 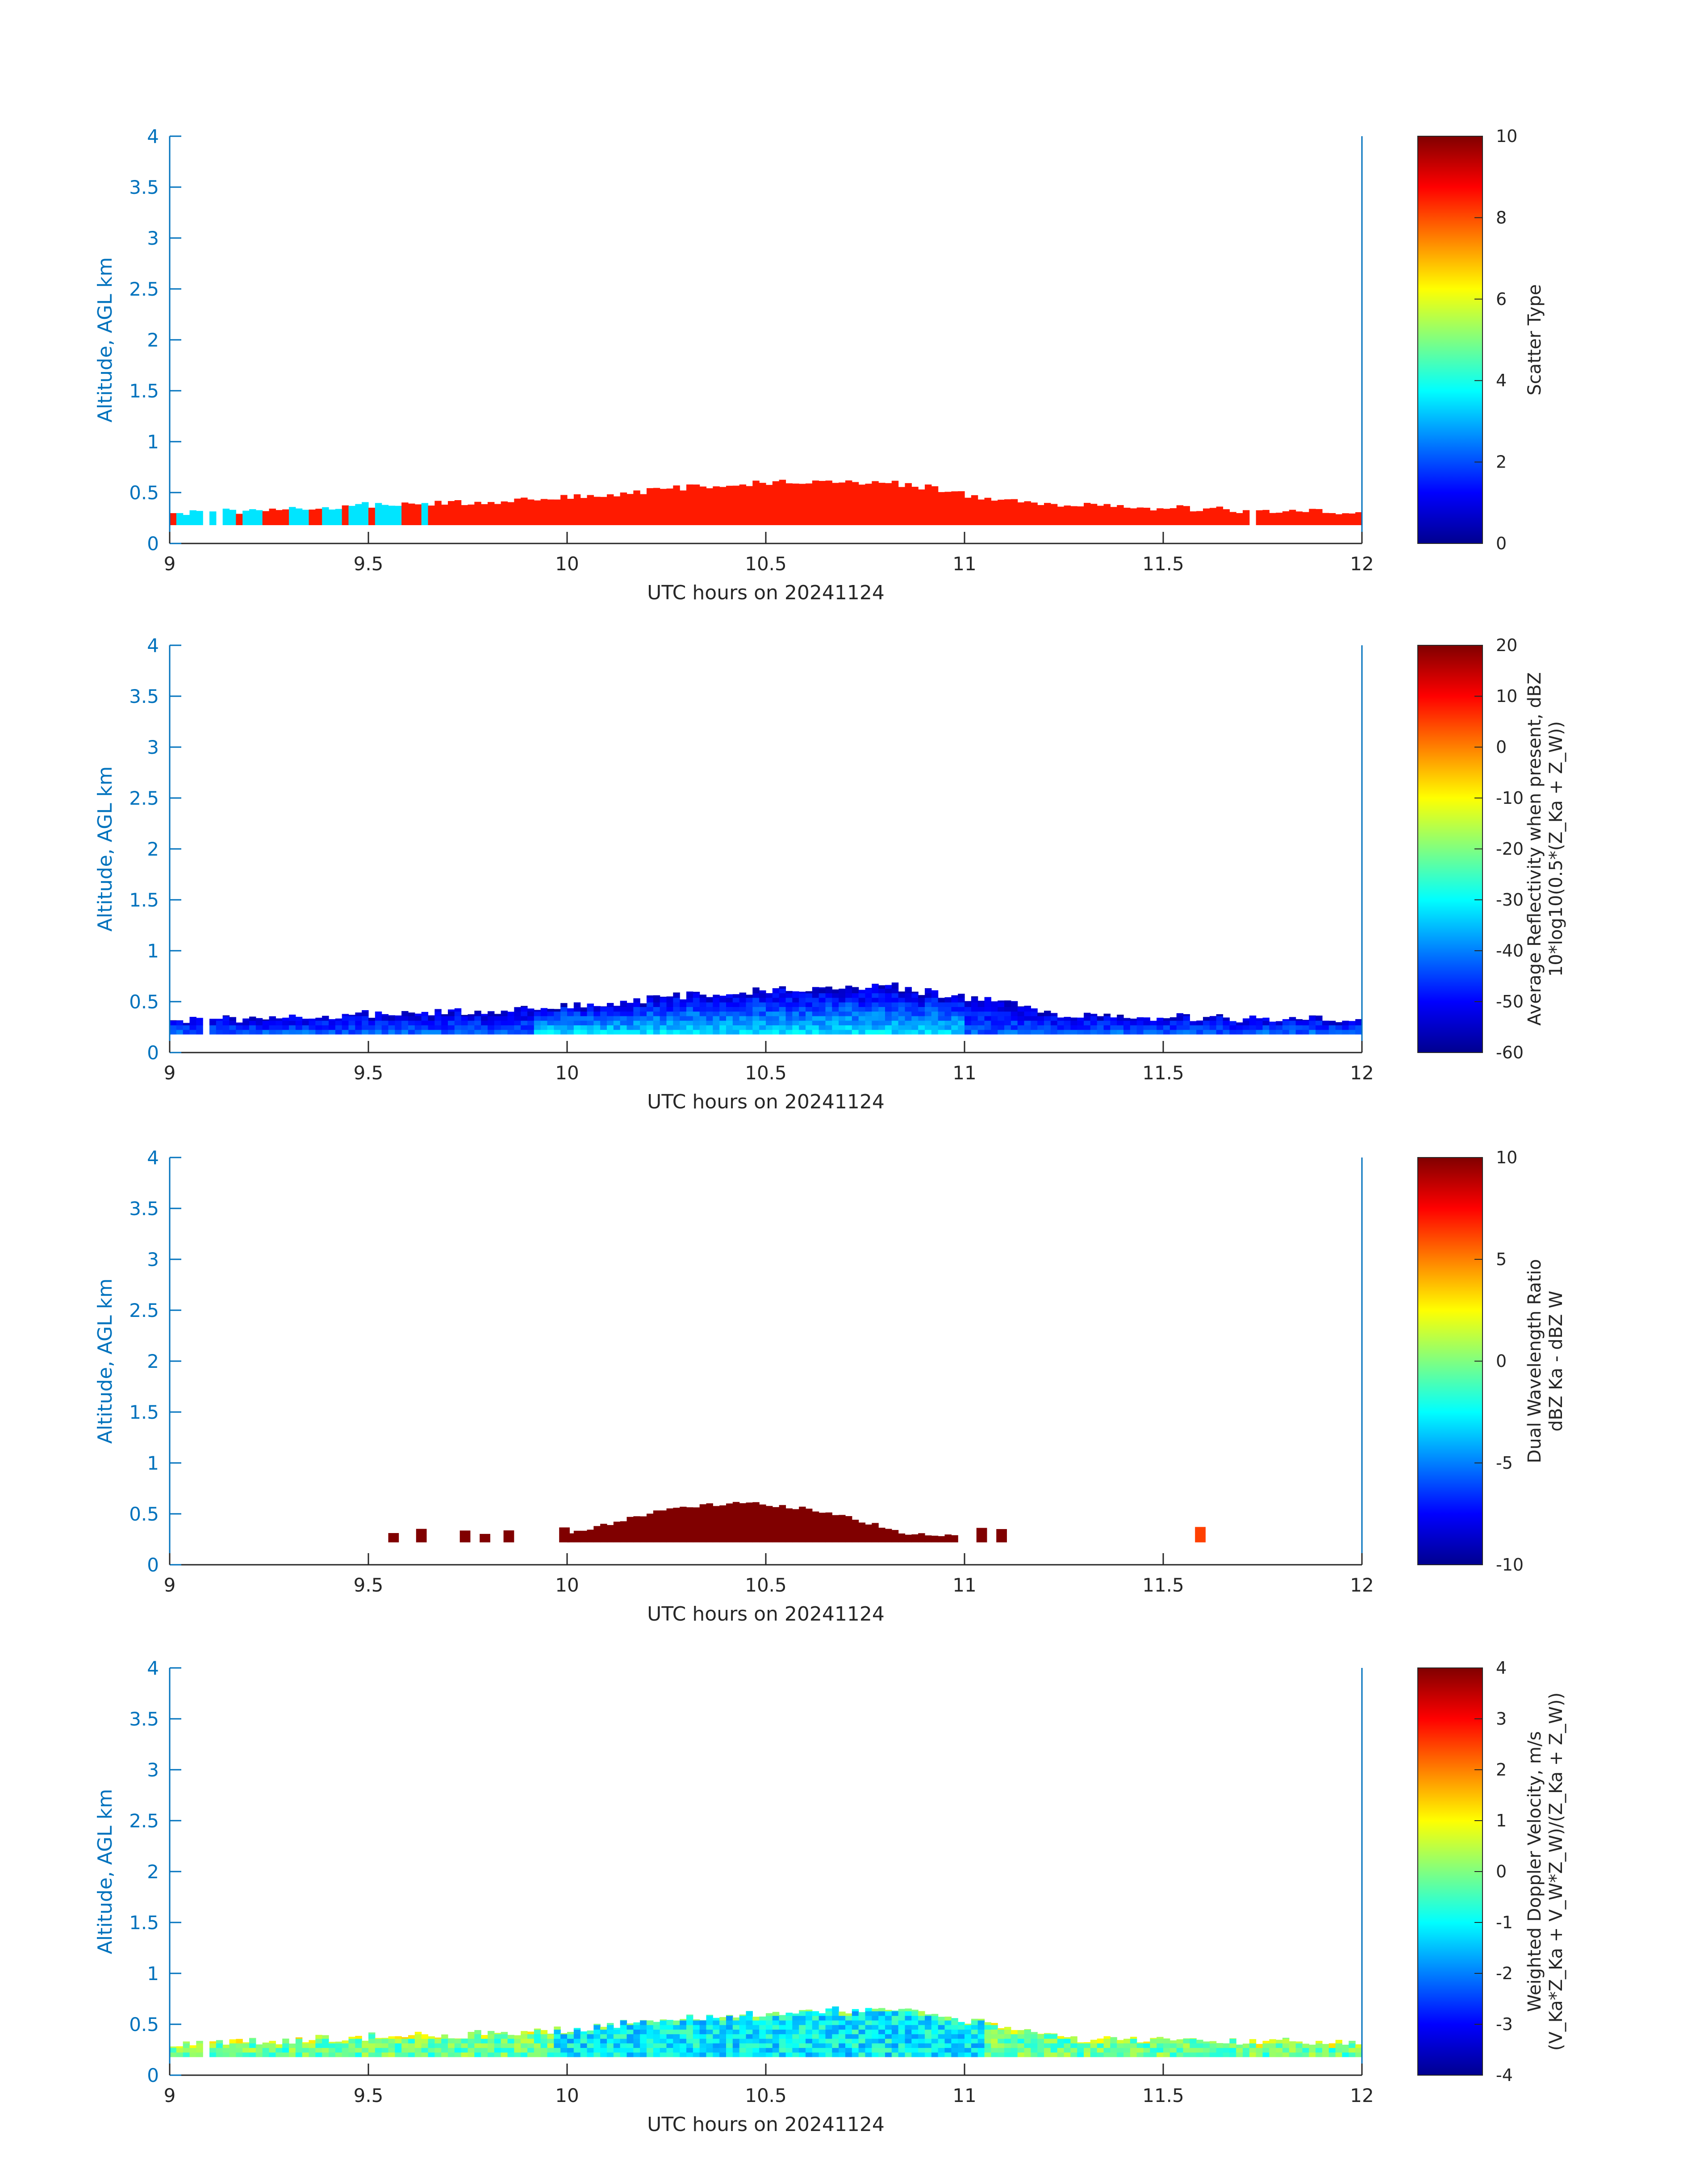 I want to click on colorbar-tick-label: 5, so click(x=1501, y=1259).